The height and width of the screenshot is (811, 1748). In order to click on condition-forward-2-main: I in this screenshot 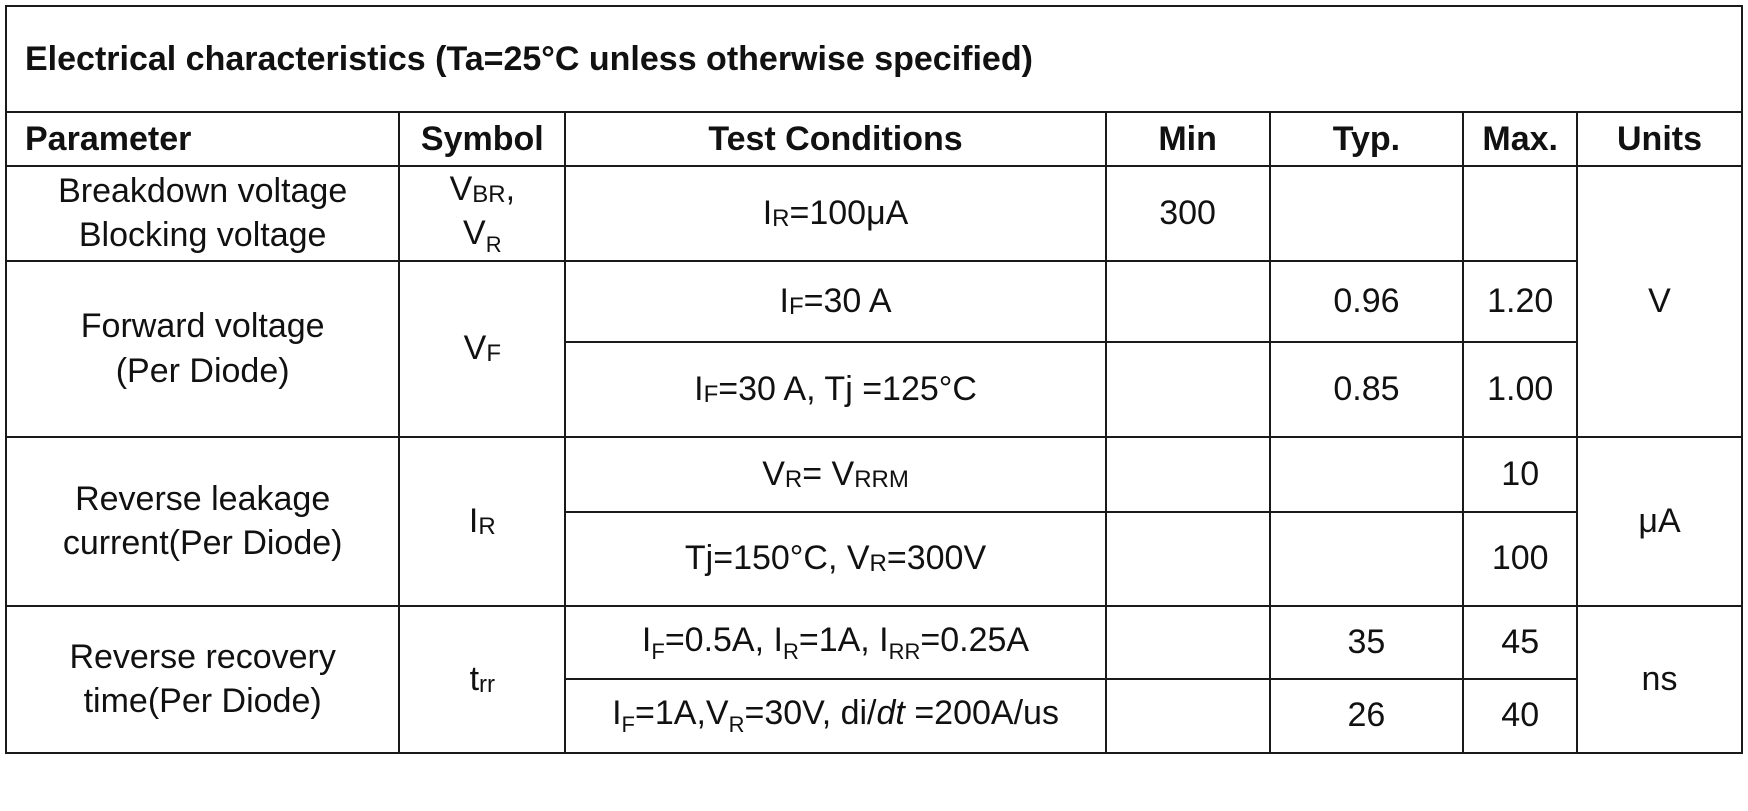, I will do `click(699, 388)`.